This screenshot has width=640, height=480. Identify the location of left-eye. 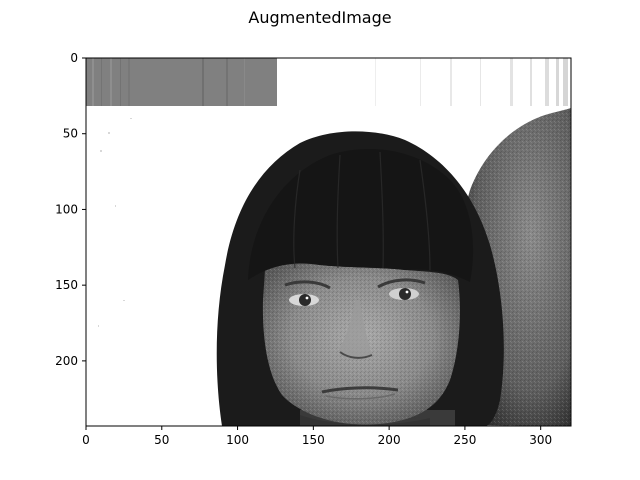
(304, 300).